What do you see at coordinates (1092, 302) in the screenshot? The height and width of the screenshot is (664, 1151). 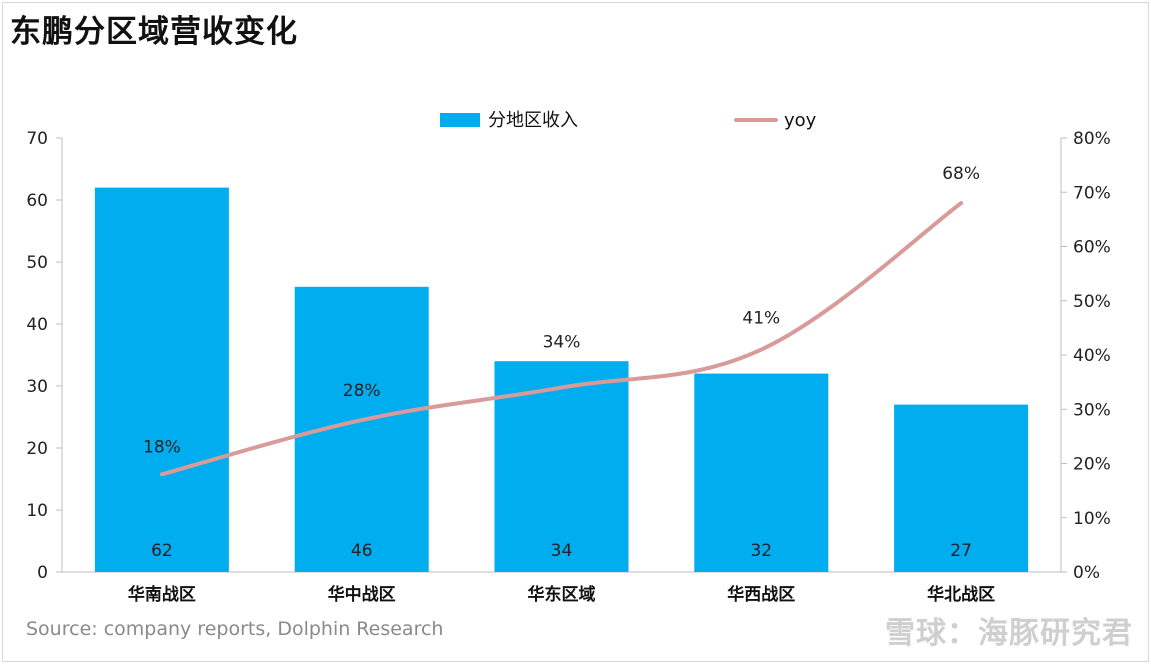 I see `right-axis-tick-label: 50%` at bounding box center [1092, 302].